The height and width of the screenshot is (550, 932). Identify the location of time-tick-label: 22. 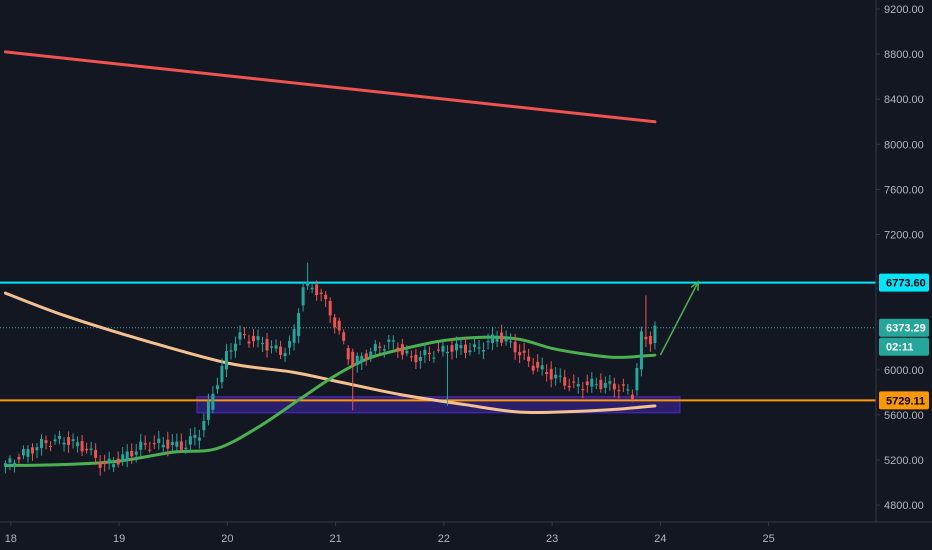
(444, 539).